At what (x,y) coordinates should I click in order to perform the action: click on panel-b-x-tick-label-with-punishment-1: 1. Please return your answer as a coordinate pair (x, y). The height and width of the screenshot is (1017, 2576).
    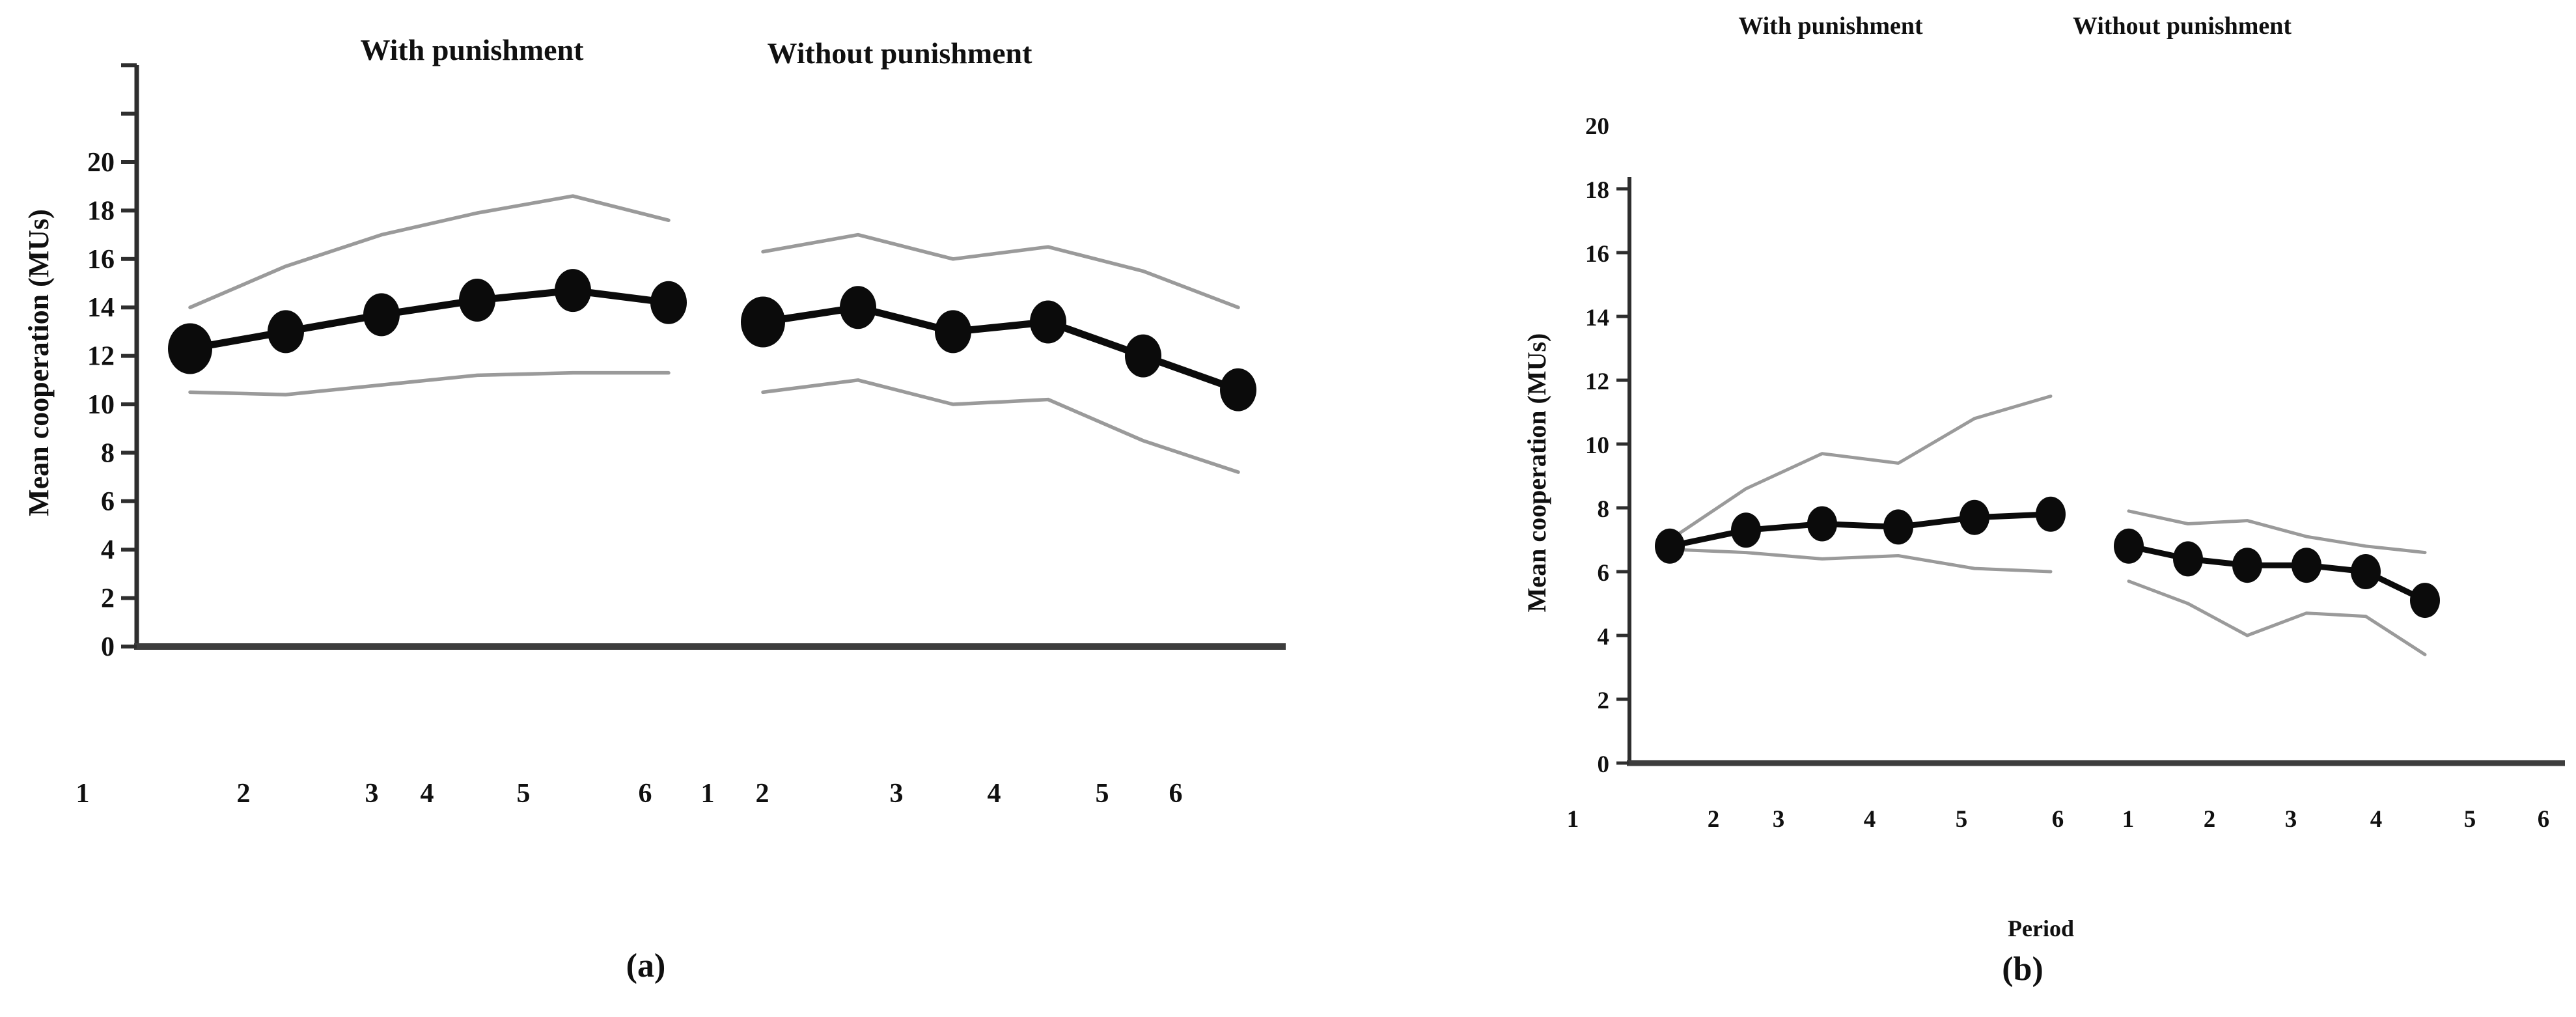
    Looking at the image, I should click on (1573, 820).